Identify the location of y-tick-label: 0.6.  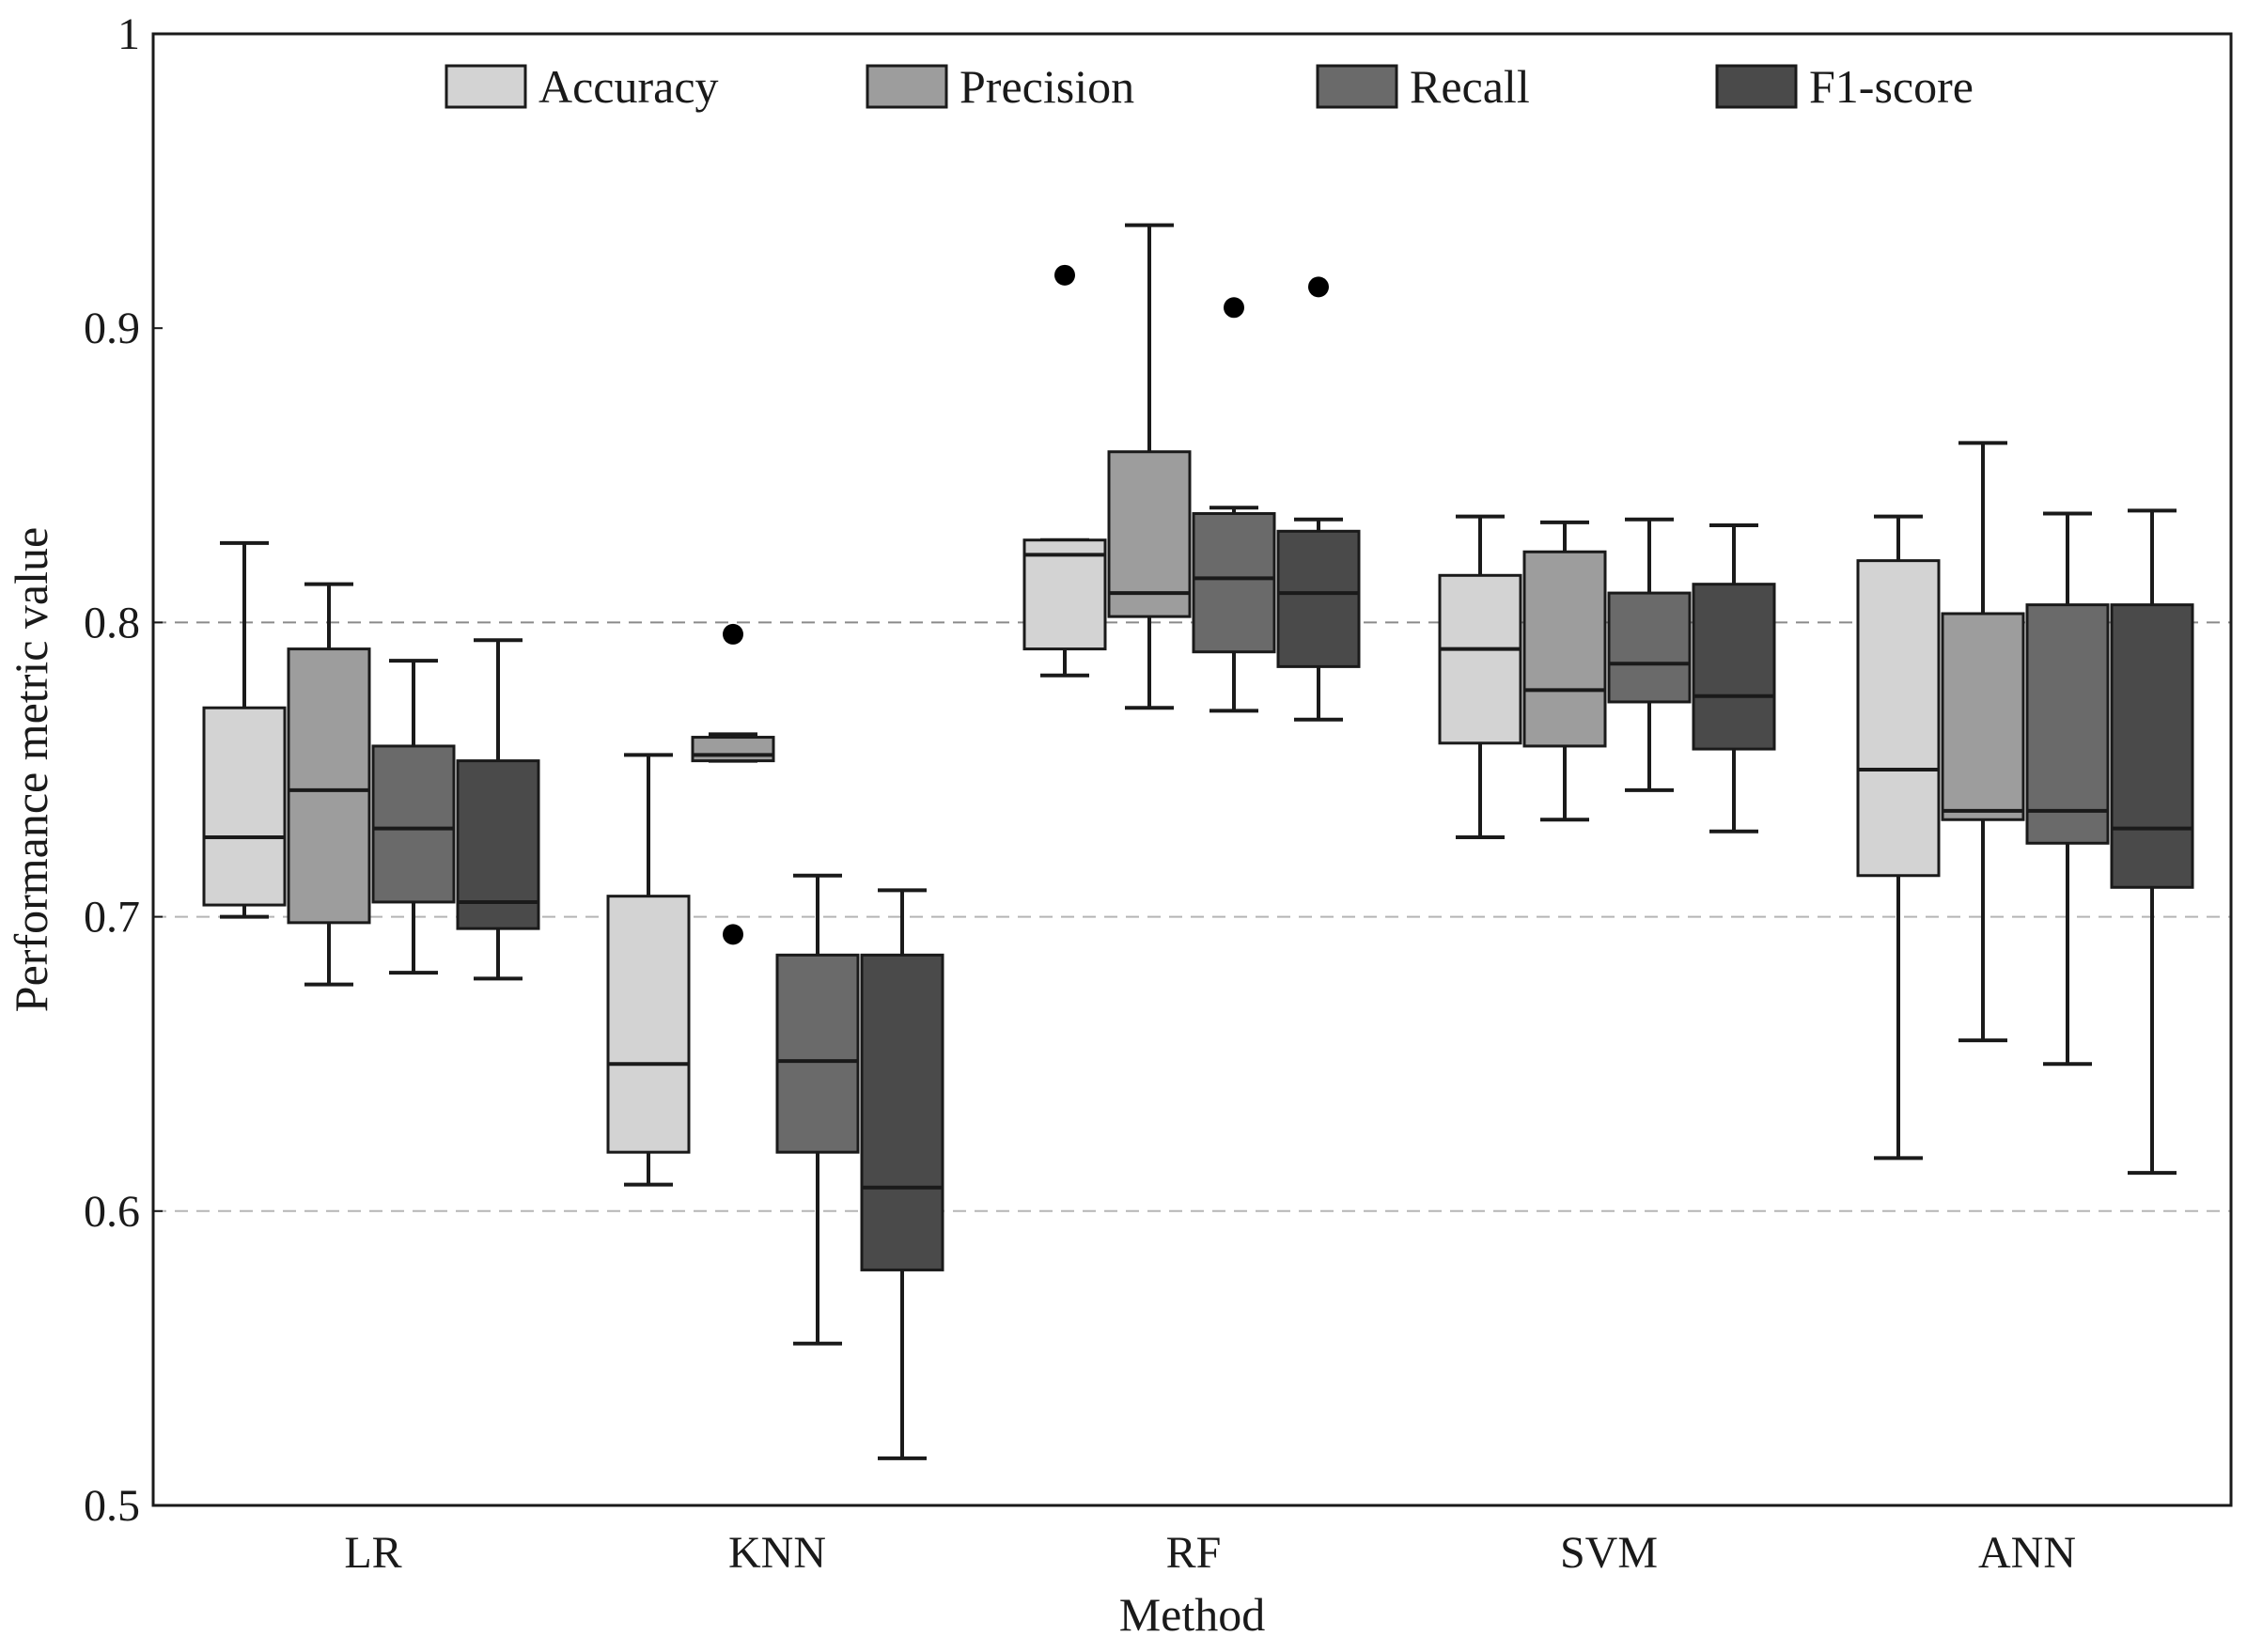
(112, 1212).